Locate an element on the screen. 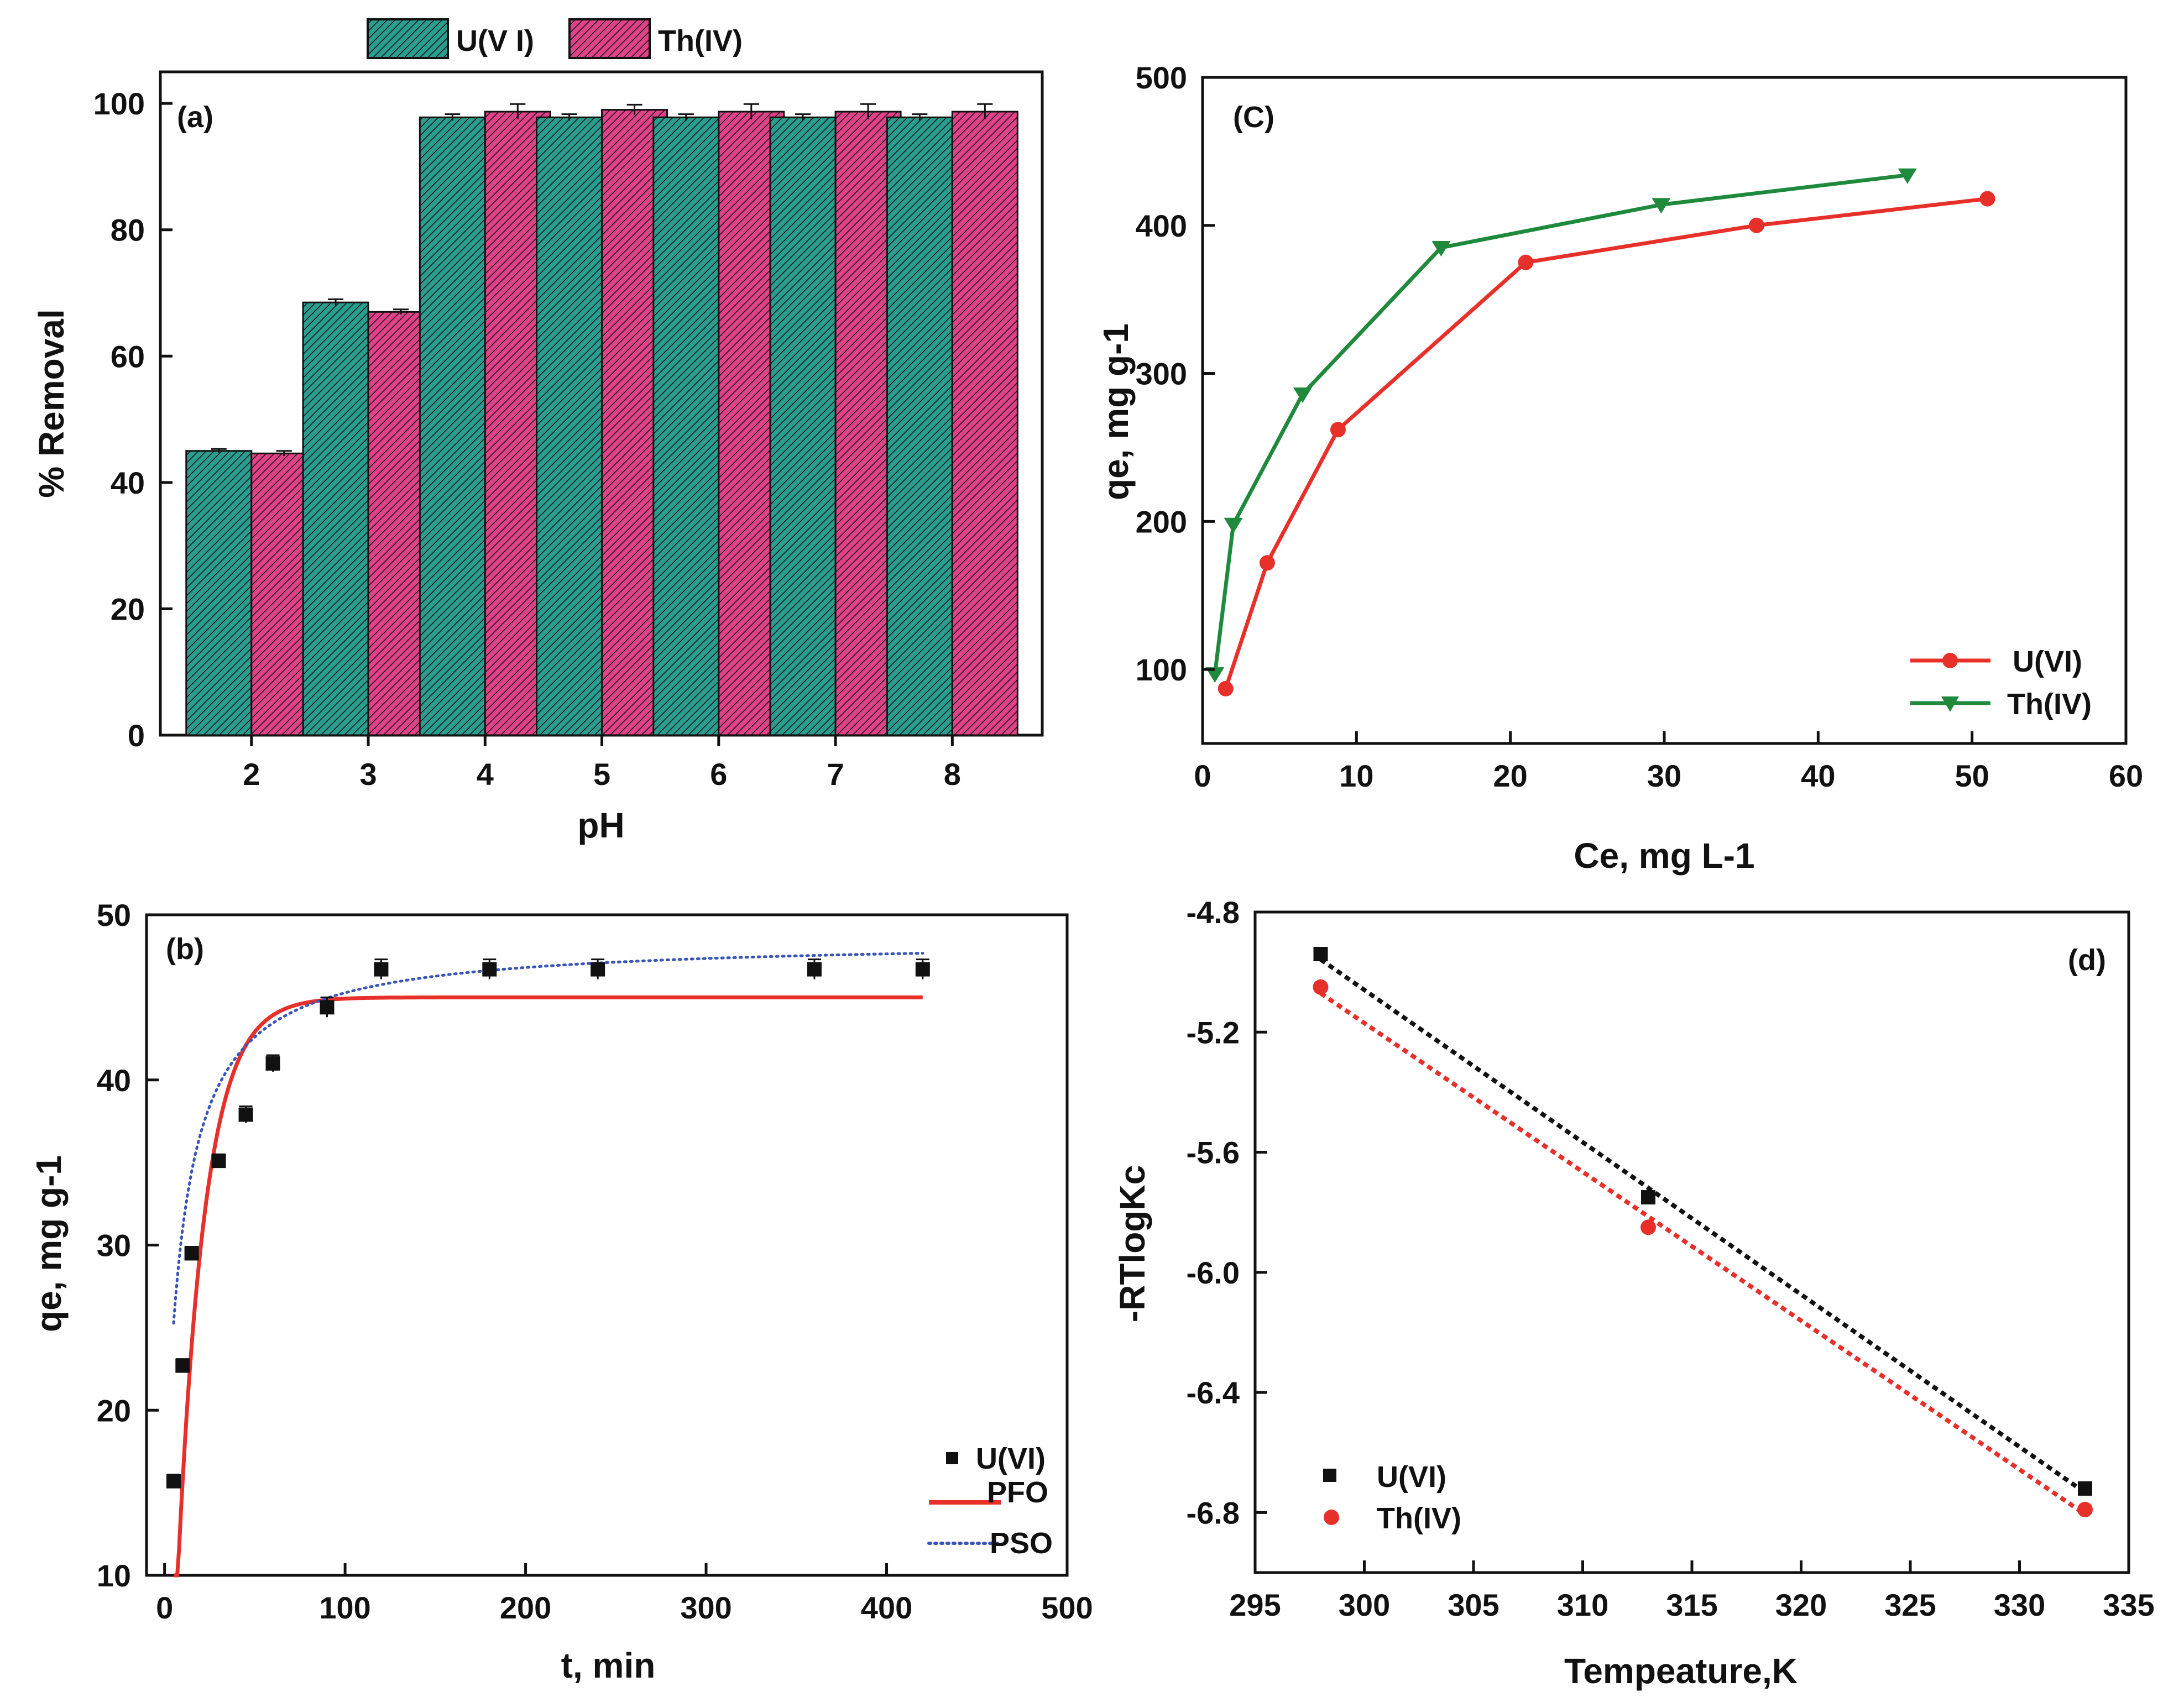 This screenshot has width=2184, height=1708. line-th is located at coordinates (1560, 423).